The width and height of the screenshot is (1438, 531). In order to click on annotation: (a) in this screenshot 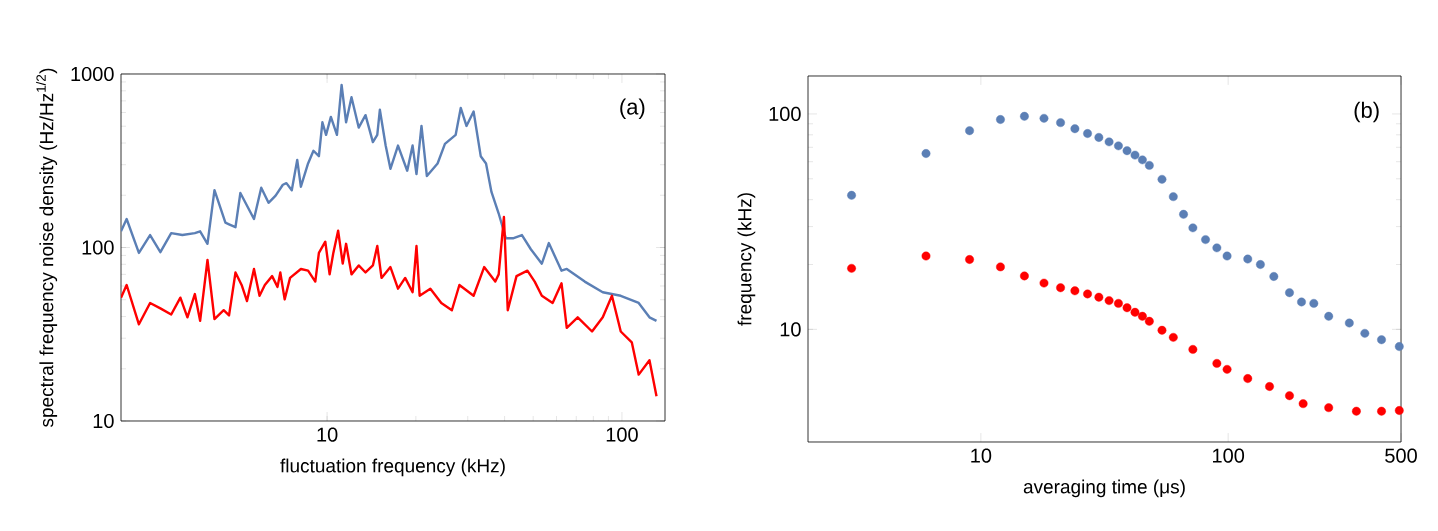, I will do `click(632, 108)`.